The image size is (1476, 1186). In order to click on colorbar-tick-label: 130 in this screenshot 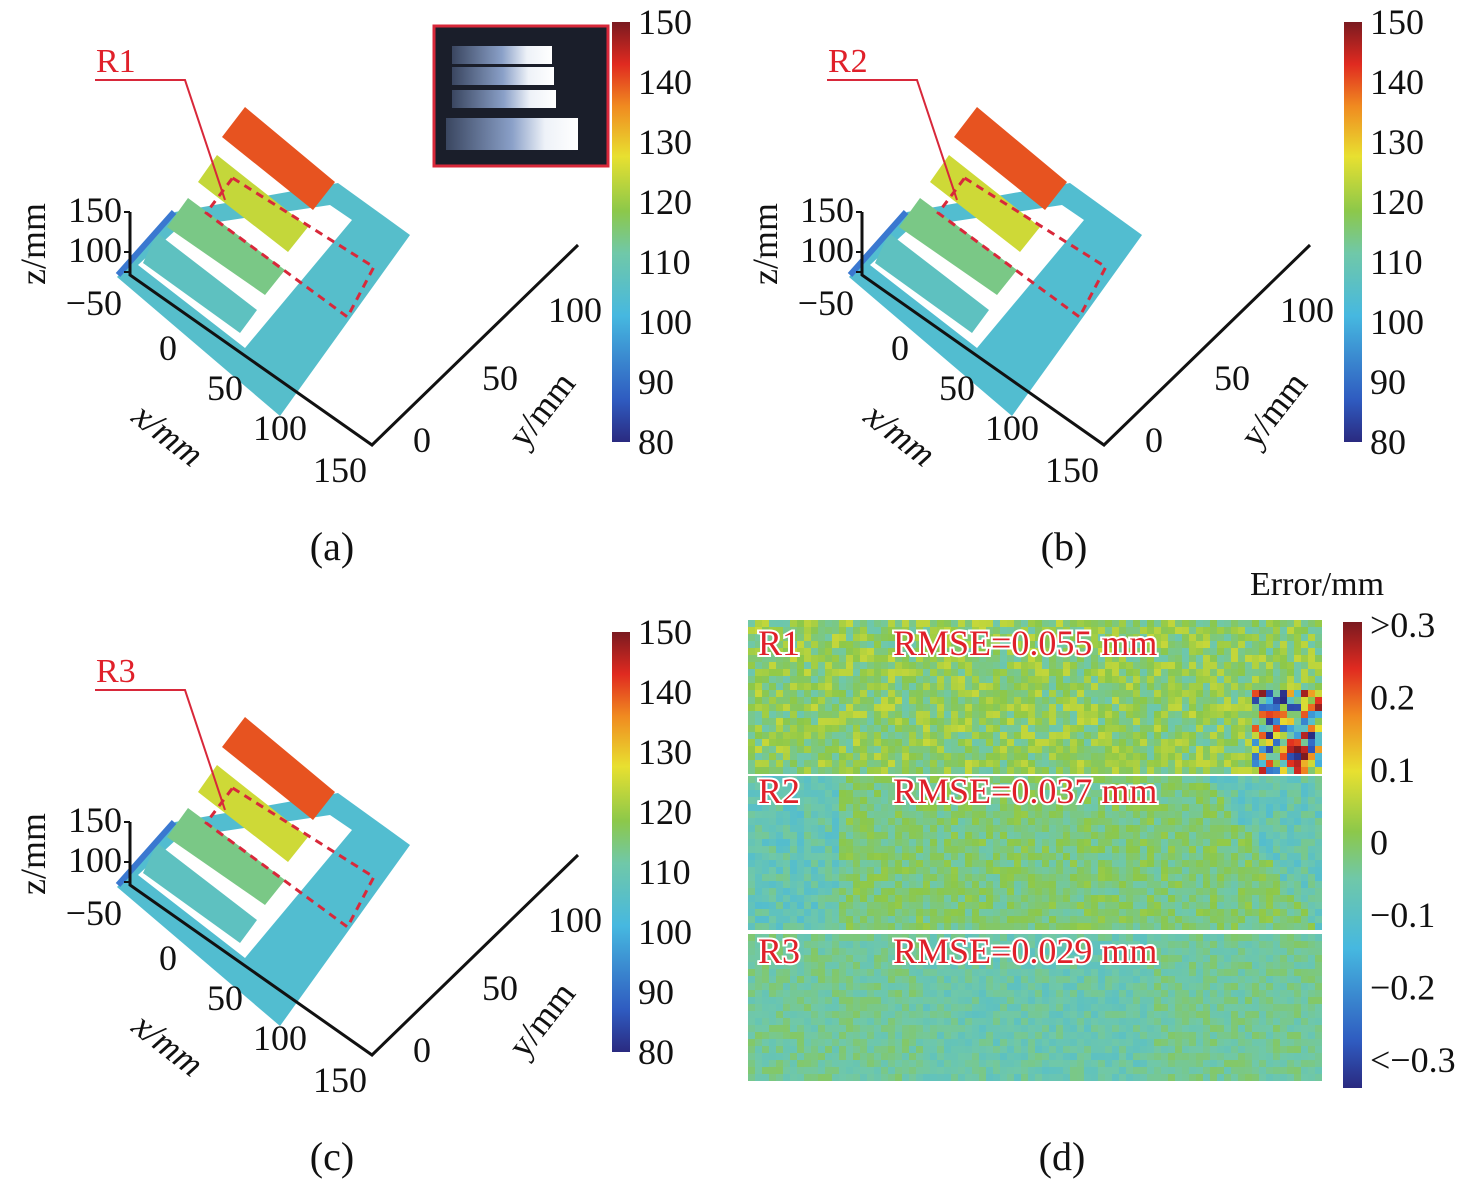, I will do `click(665, 142)`.